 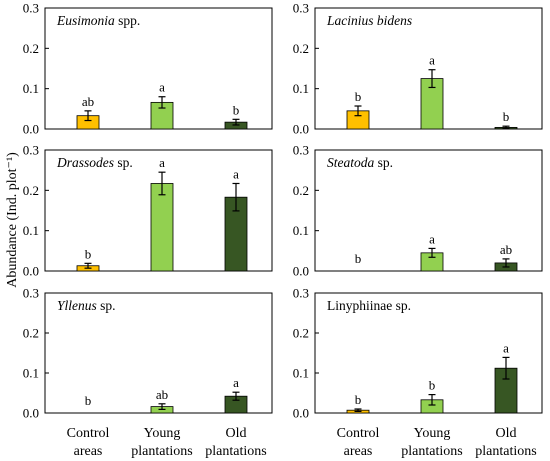 I want to click on panel-title-rest: Linyphiinae sp., so click(x=369, y=305).